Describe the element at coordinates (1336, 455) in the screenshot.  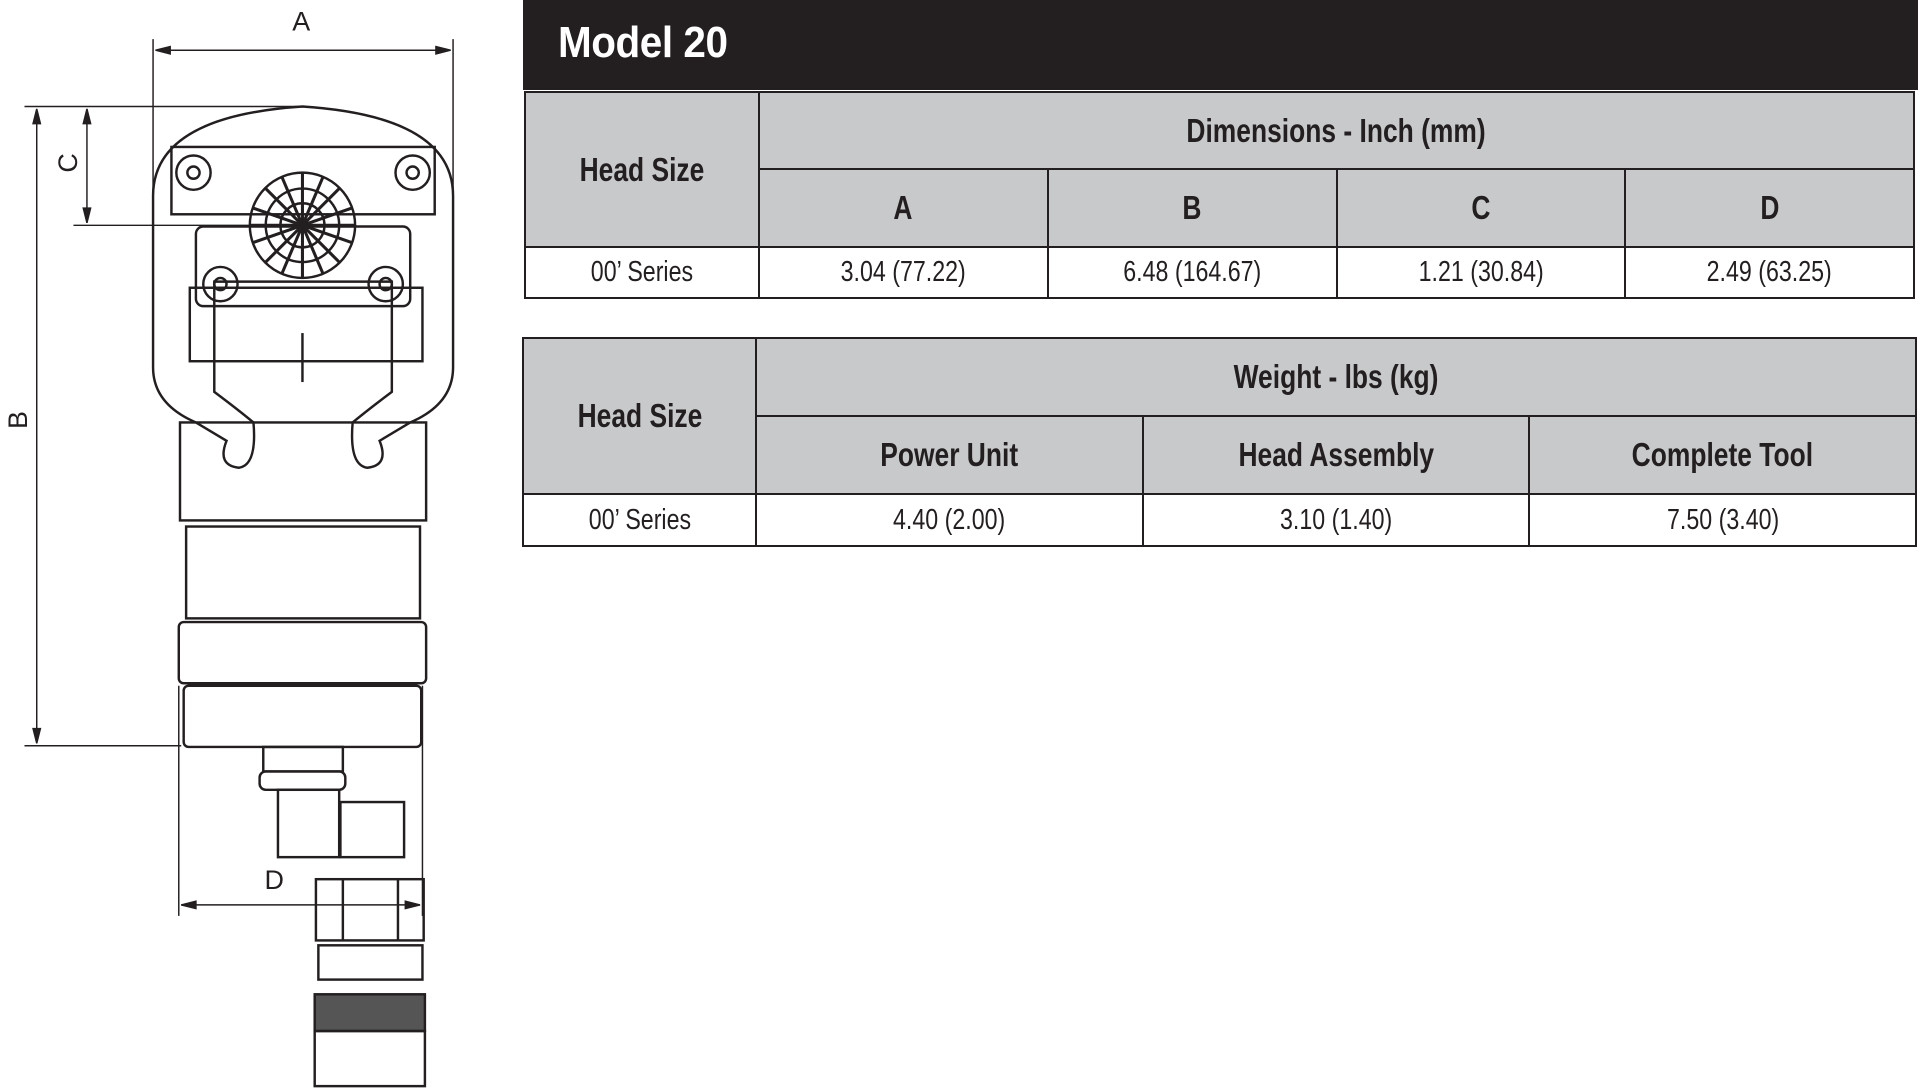
I see `column-header-head-assembly: Head Assembly` at that location.